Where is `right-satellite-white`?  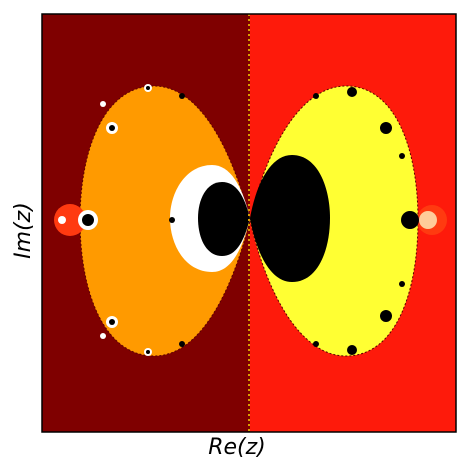 right-satellite-white is located at coordinates (428, 220).